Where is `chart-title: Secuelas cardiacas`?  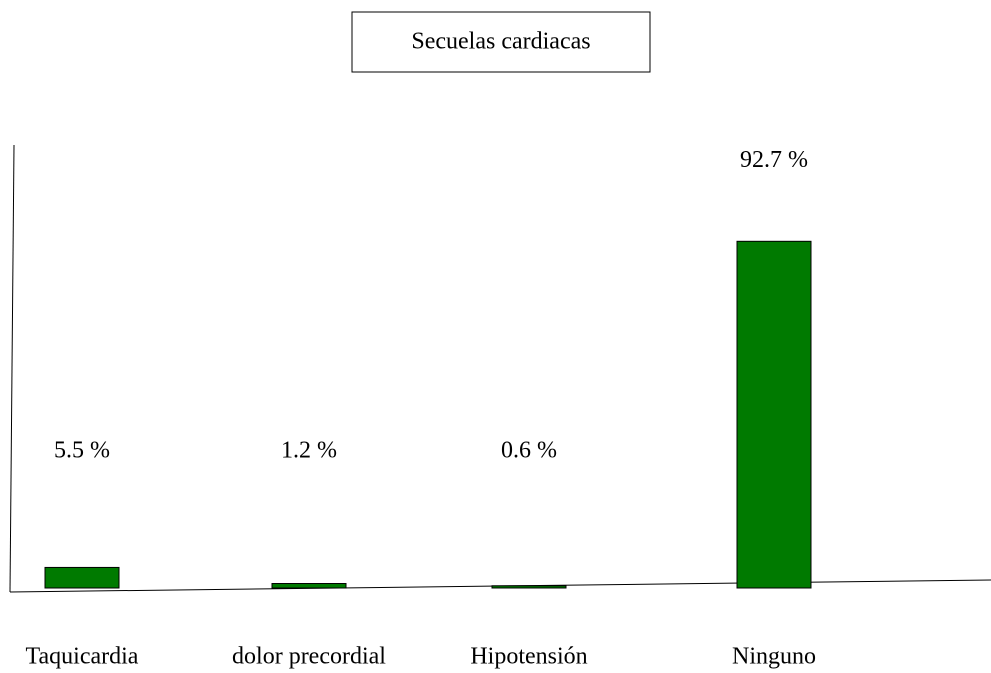 chart-title: Secuelas cardiacas is located at coordinates (500, 42).